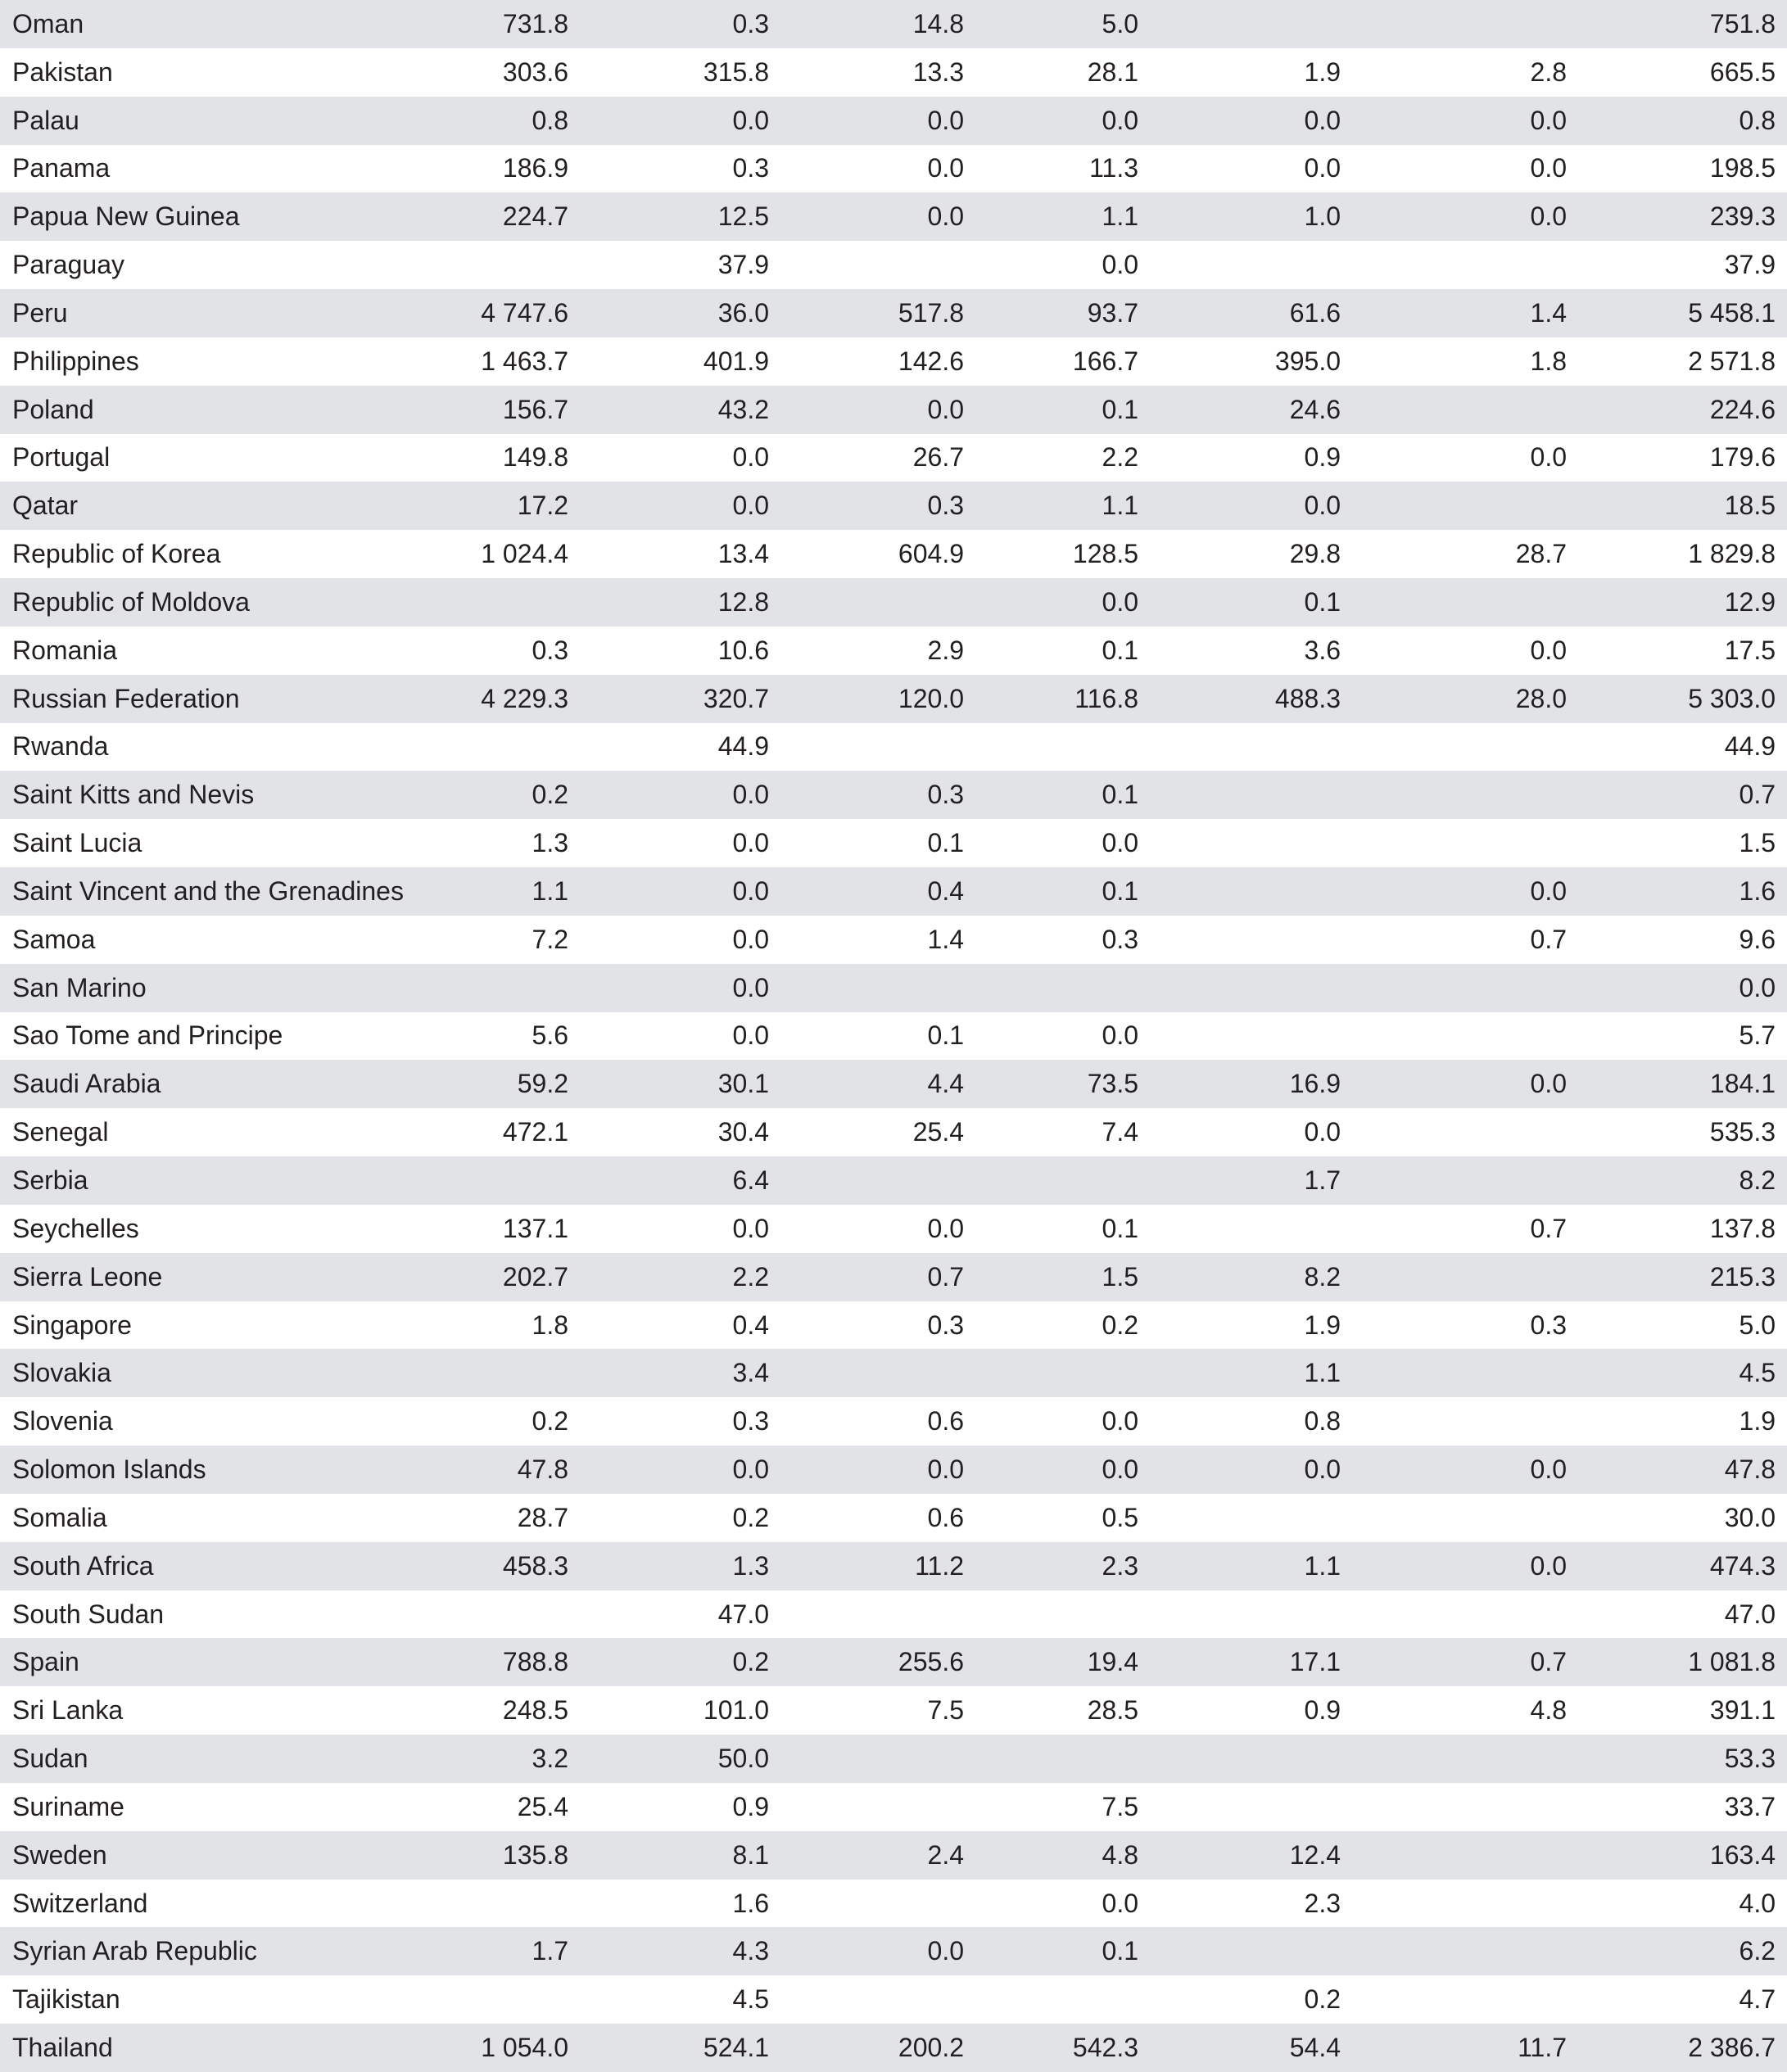  Describe the element at coordinates (1315, 312) in the screenshot. I see `value-cell: 61.6` at that location.